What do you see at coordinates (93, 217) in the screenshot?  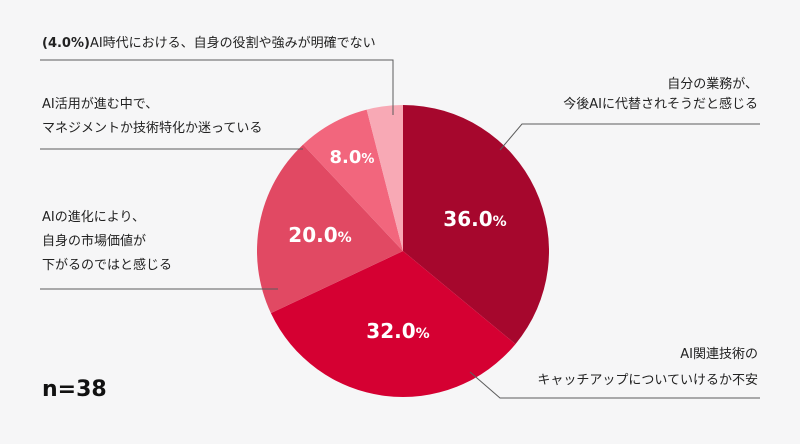 I see `category-label-2-line-0: AIの進化により、` at bounding box center [93, 217].